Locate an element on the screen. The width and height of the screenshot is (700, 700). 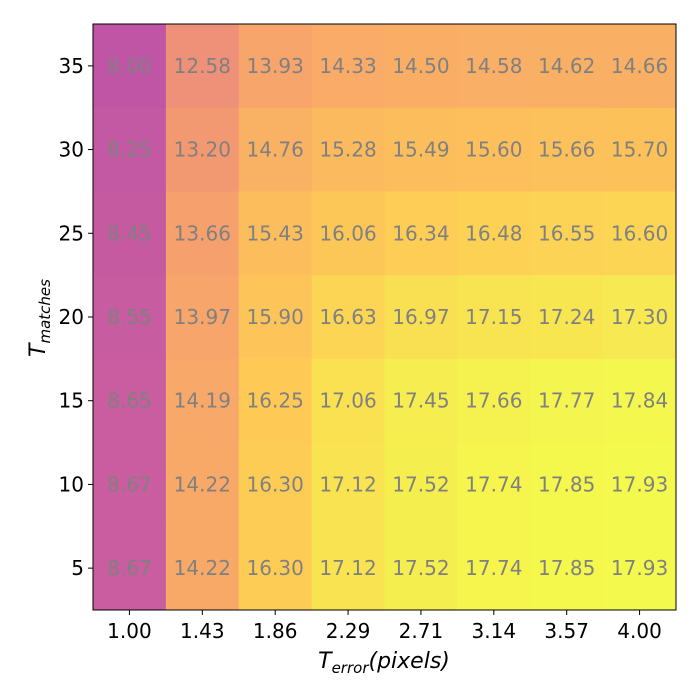
cell-value-label: 14.50 is located at coordinates (420, 66).